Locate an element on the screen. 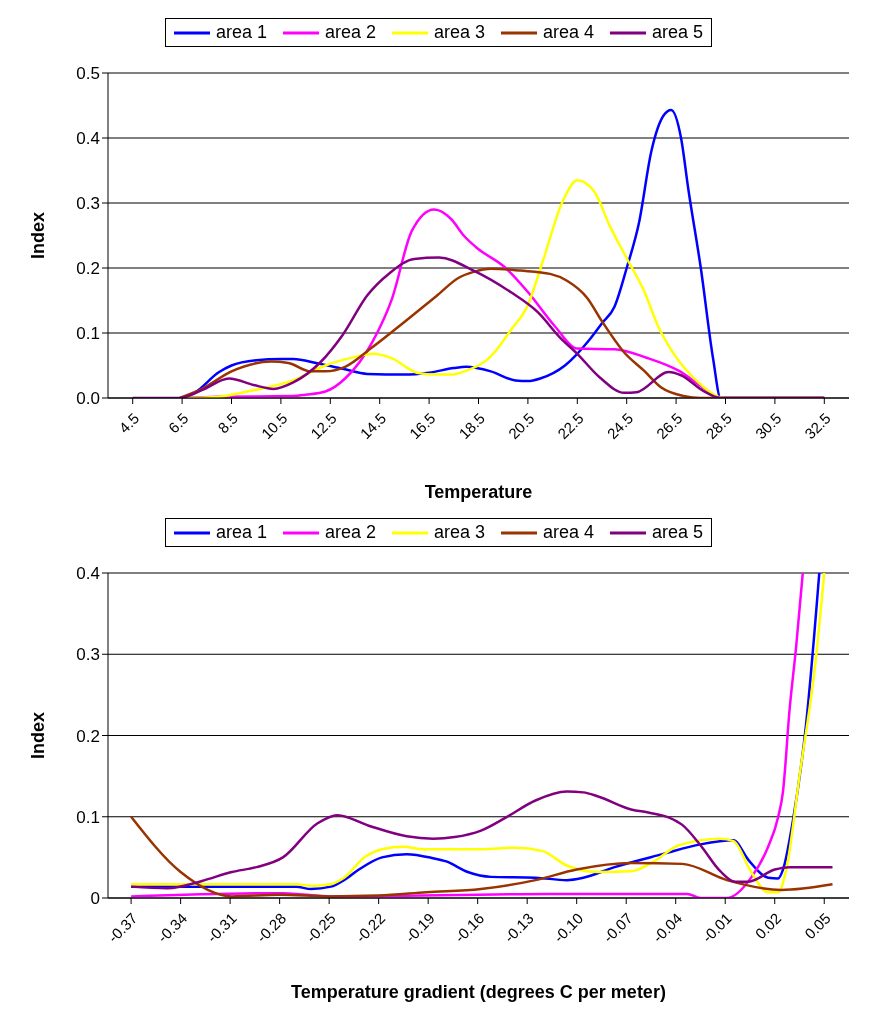 This screenshot has height=1034, width=877. x-tick-label: 8.5 is located at coordinates (228, 423).